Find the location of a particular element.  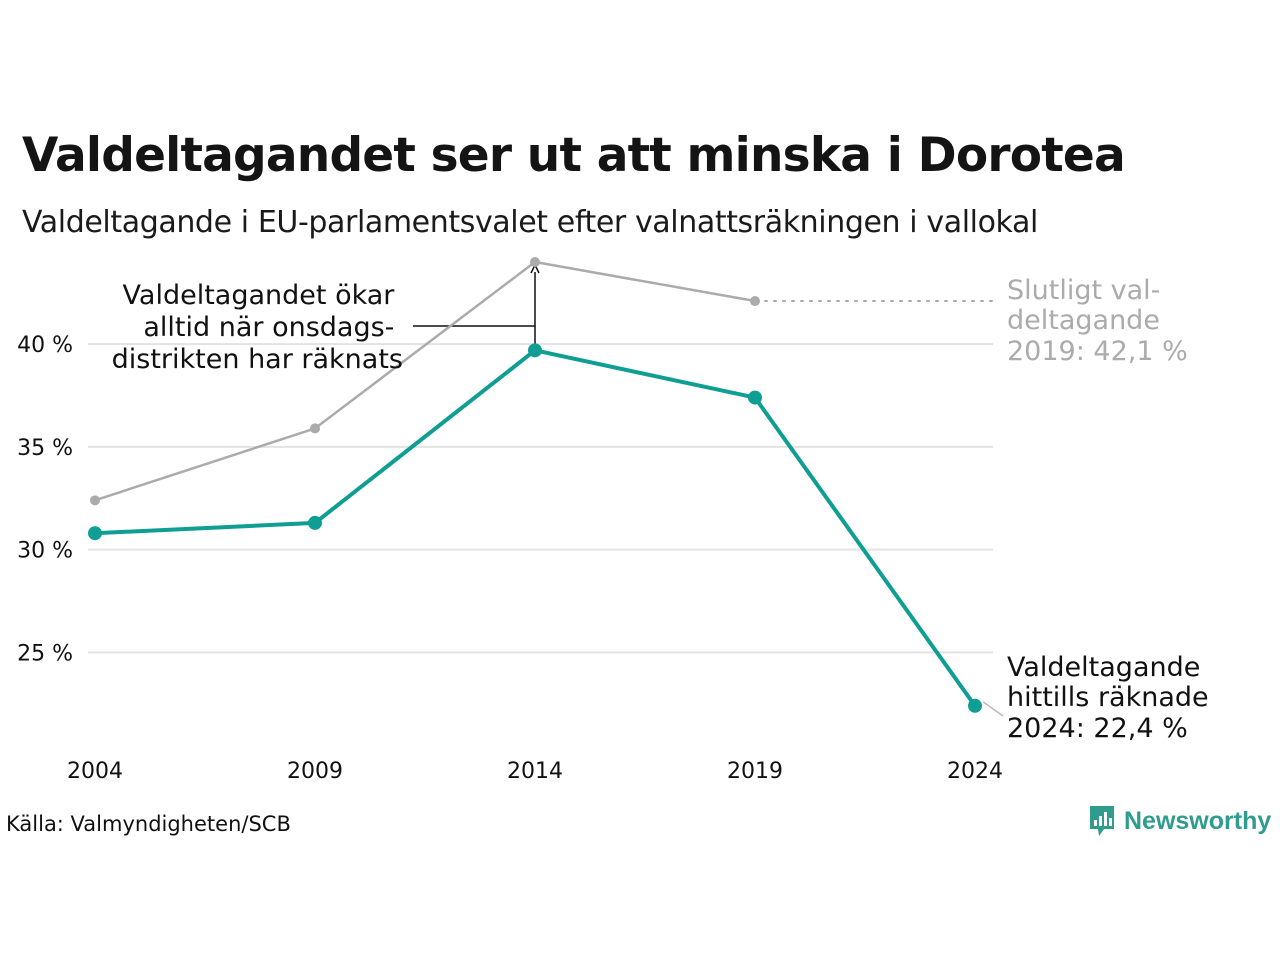

annotation-connector-2024 is located at coordinates (993, 709).